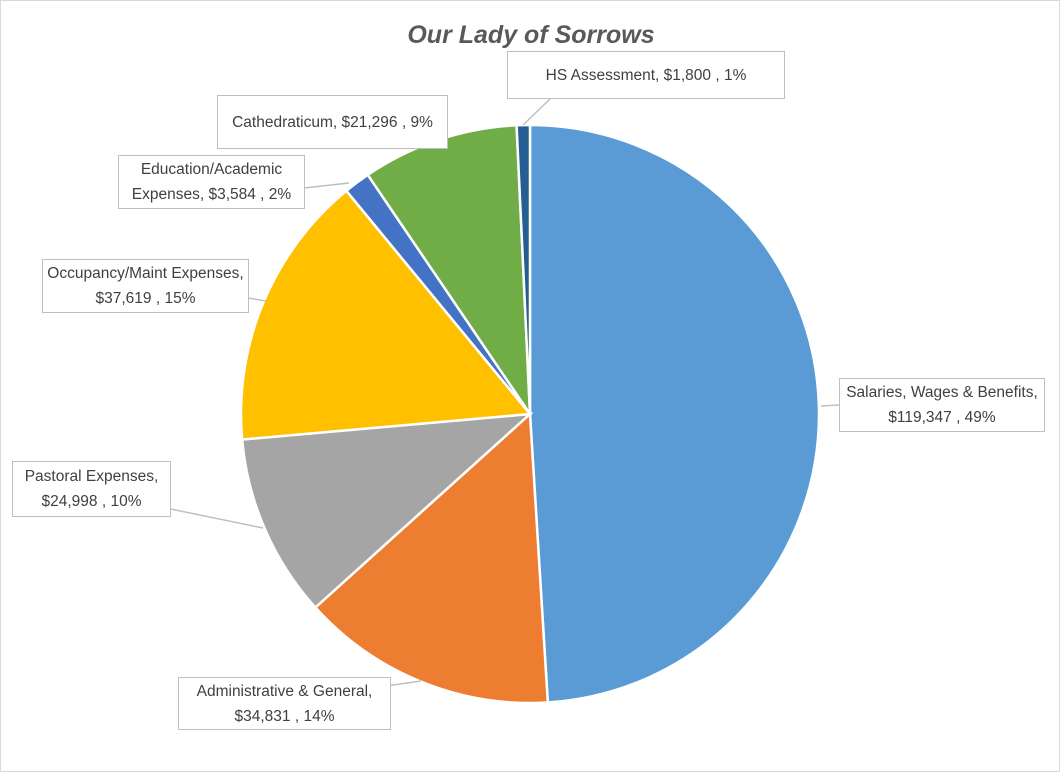 This screenshot has height=772, width=1060. I want to click on data-label: Administrative & General, $34,831 , 14%, so click(284, 703).